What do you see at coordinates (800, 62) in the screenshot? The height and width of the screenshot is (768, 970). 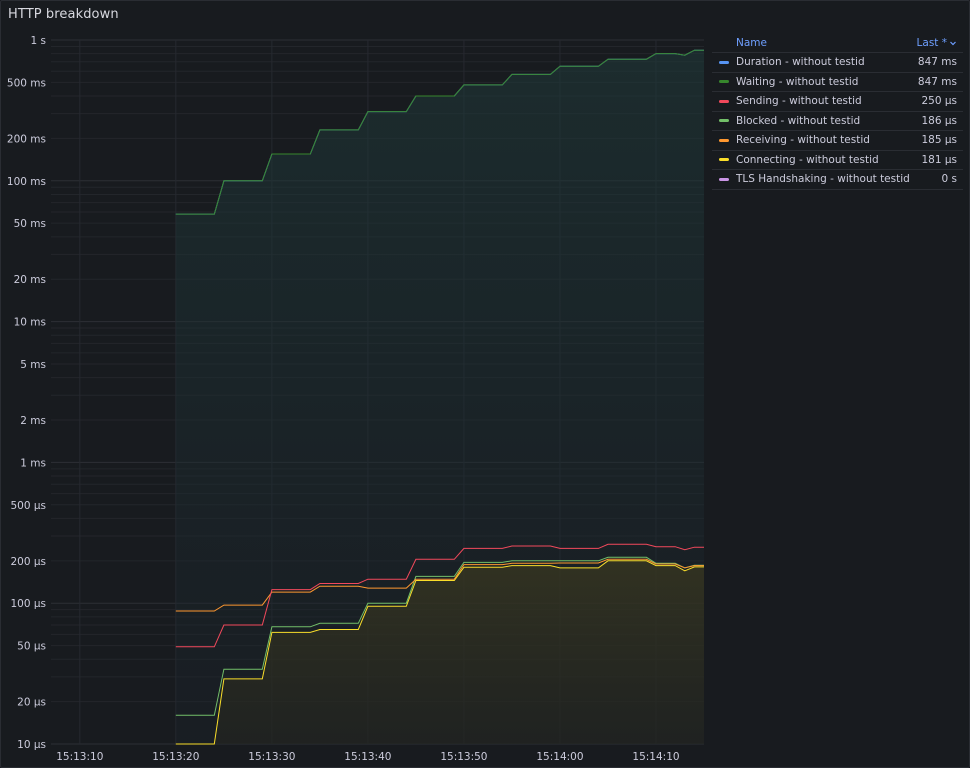 I see `legend-series-name: Duration - without testid` at bounding box center [800, 62].